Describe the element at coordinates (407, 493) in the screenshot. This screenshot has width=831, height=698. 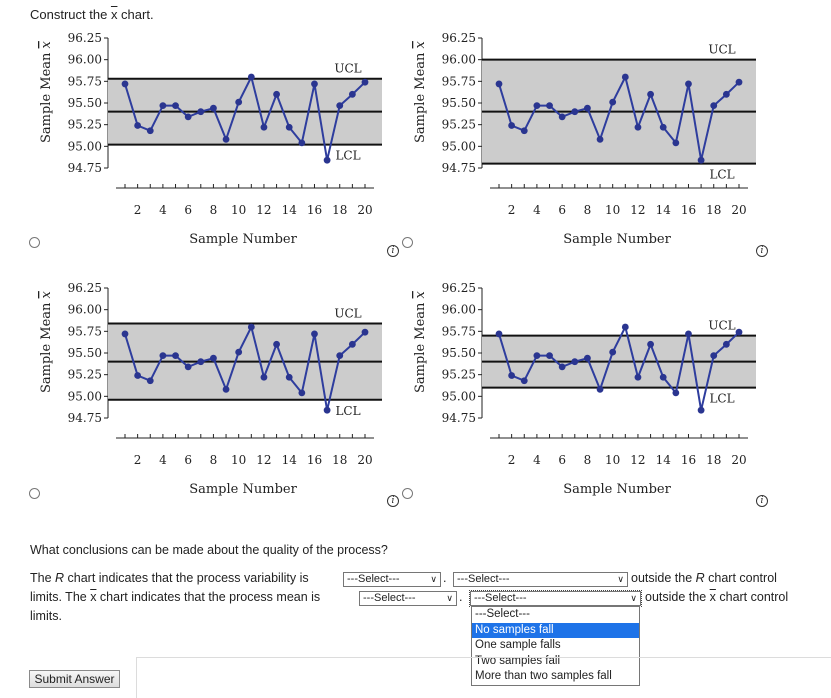
I see `radio-option-d` at that location.